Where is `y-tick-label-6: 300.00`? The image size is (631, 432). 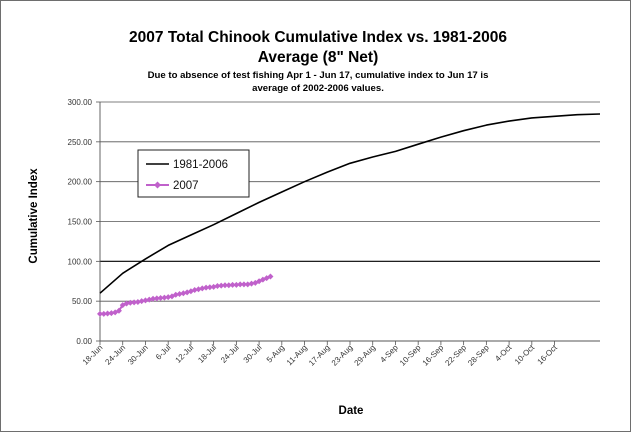
y-tick-label-6: 300.00 is located at coordinates (80, 102).